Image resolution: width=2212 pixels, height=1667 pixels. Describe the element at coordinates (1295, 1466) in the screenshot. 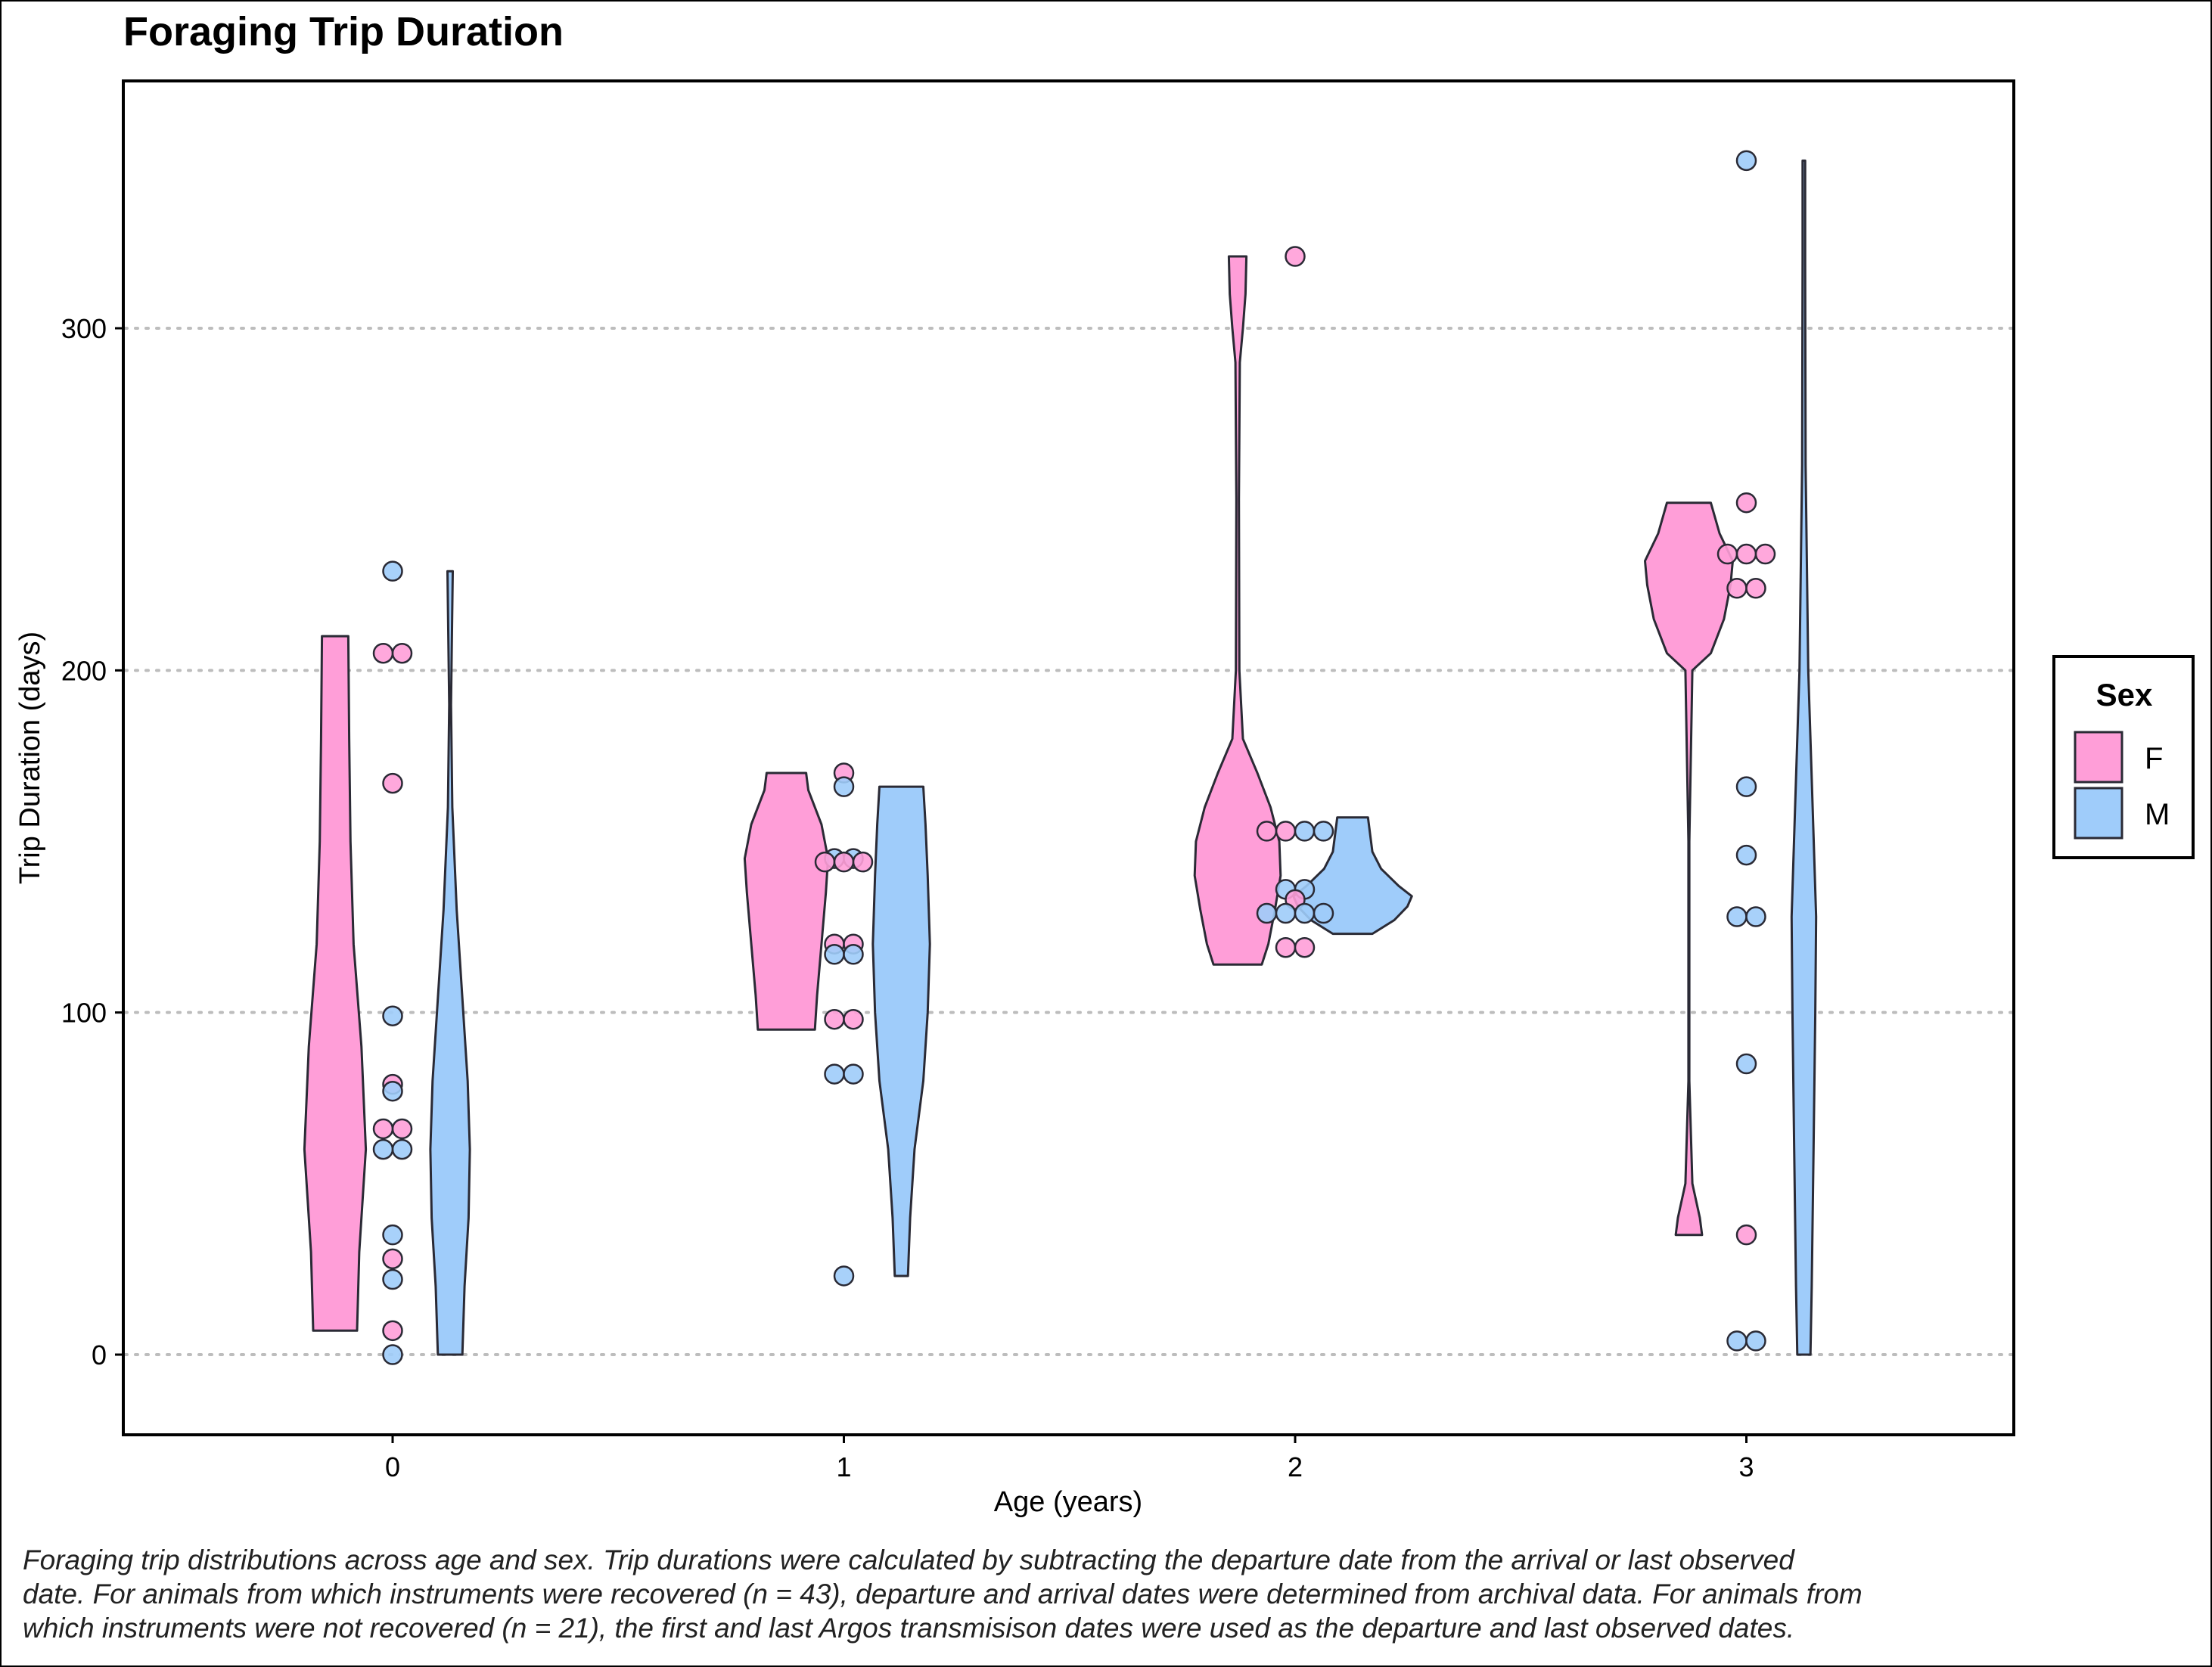

I see `x-tick-label-2: 2` at that location.